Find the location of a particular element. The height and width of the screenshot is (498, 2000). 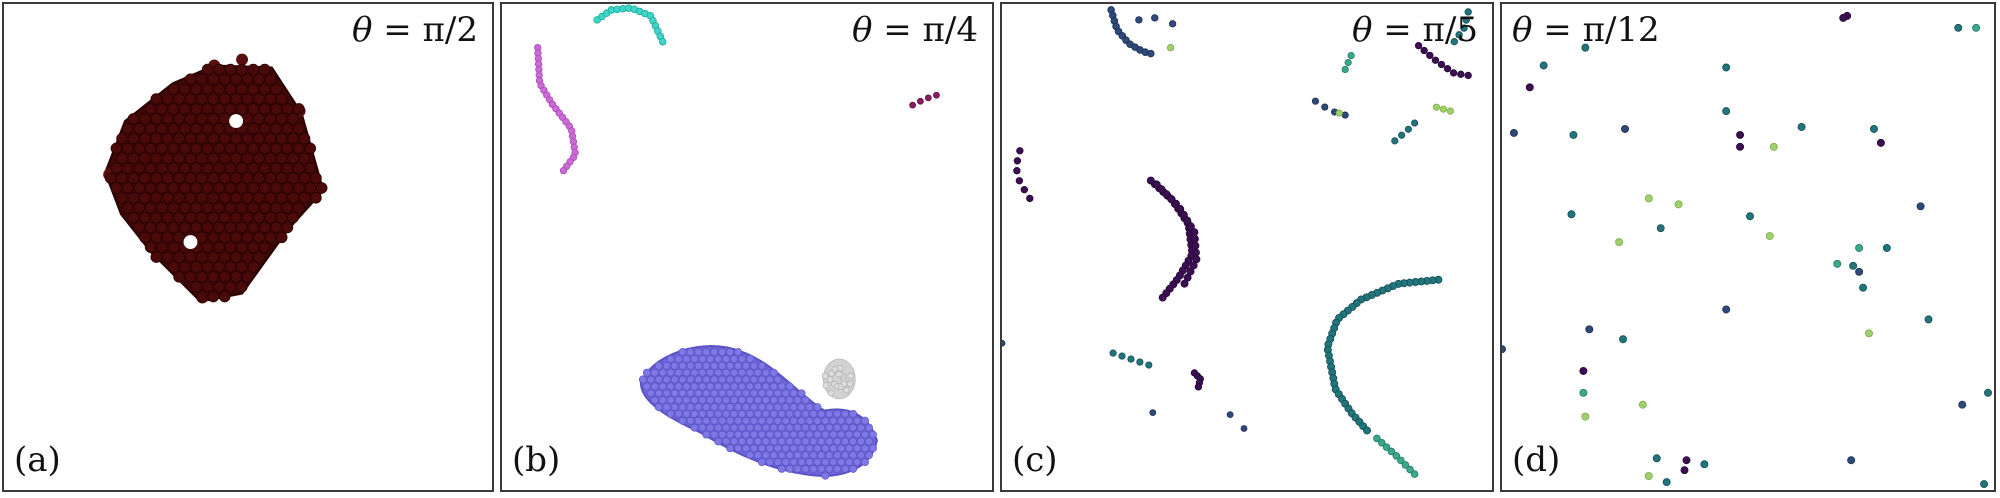

panel-b-theta: θ = π/4 is located at coordinates (914, 30).